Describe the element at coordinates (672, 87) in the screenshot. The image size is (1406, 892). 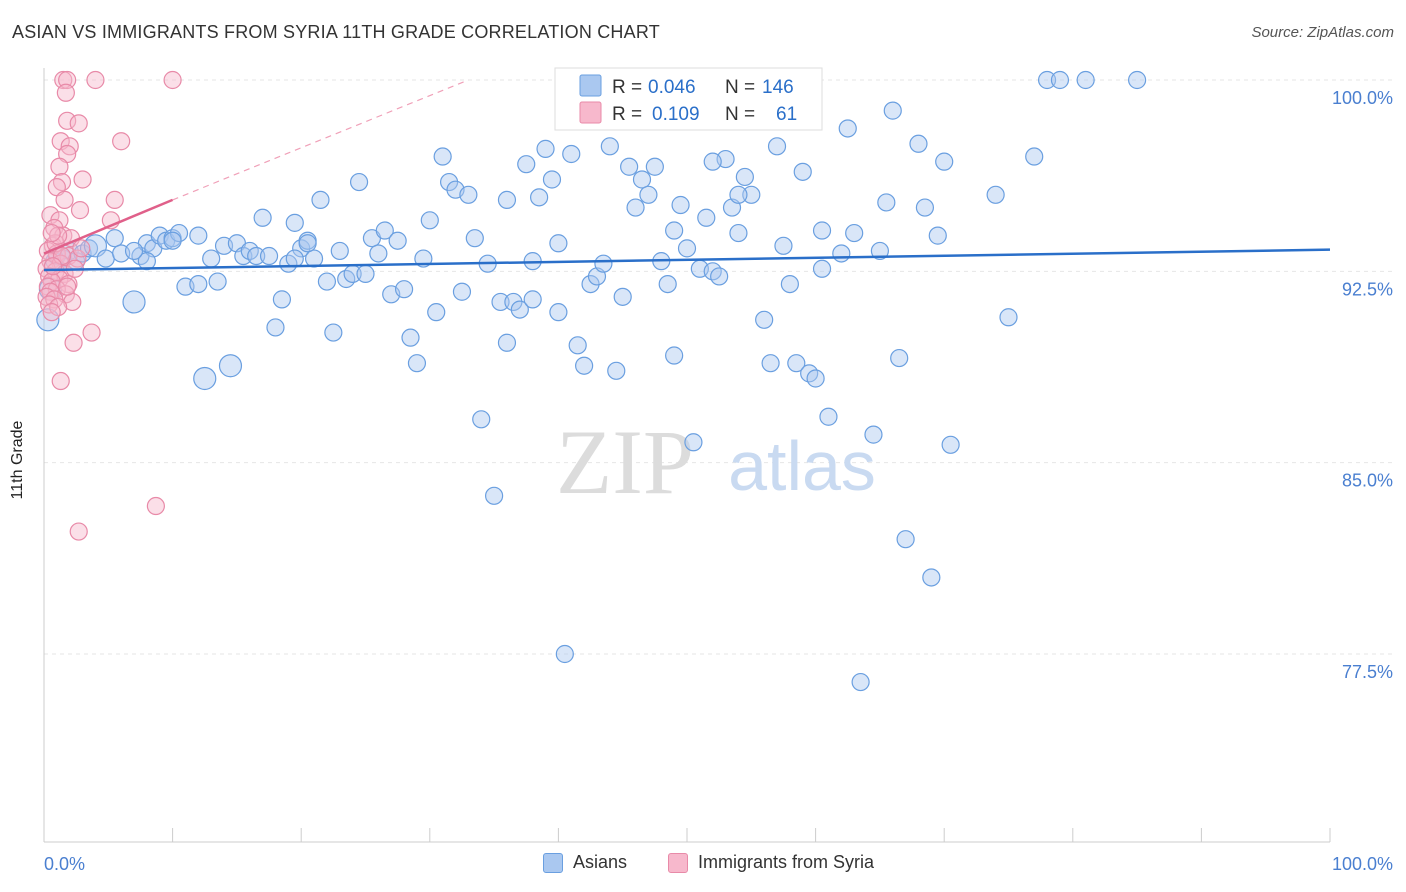
I see `legend-r-value-0: 0.046` at that location.